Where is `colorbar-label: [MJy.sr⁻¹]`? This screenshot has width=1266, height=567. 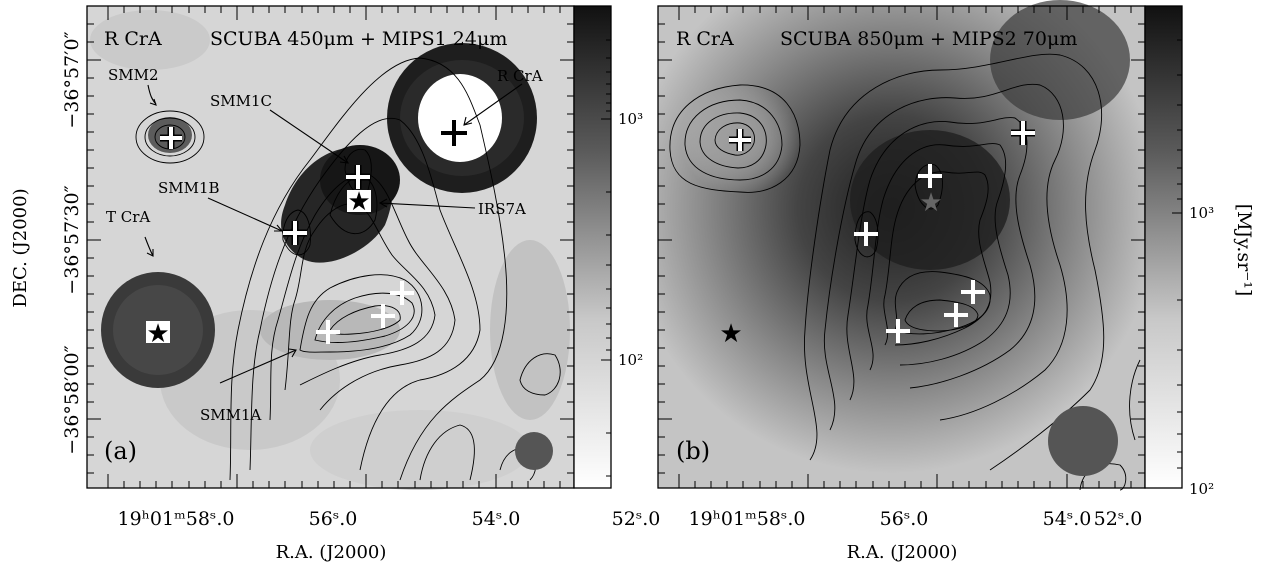 colorbar-label: [MJy.sr⁻¹] is located at coordinates (1244, 250).